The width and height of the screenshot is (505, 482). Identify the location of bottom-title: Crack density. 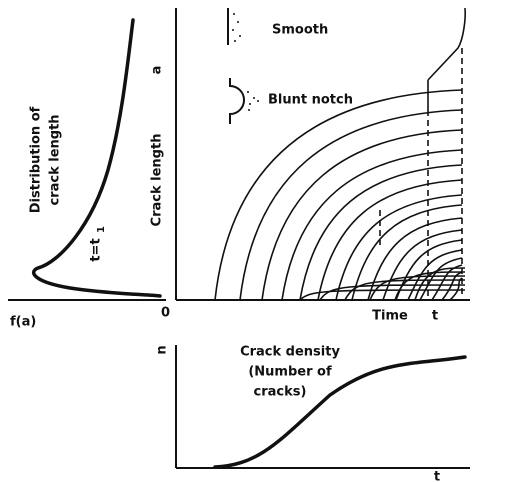
(290, 352).